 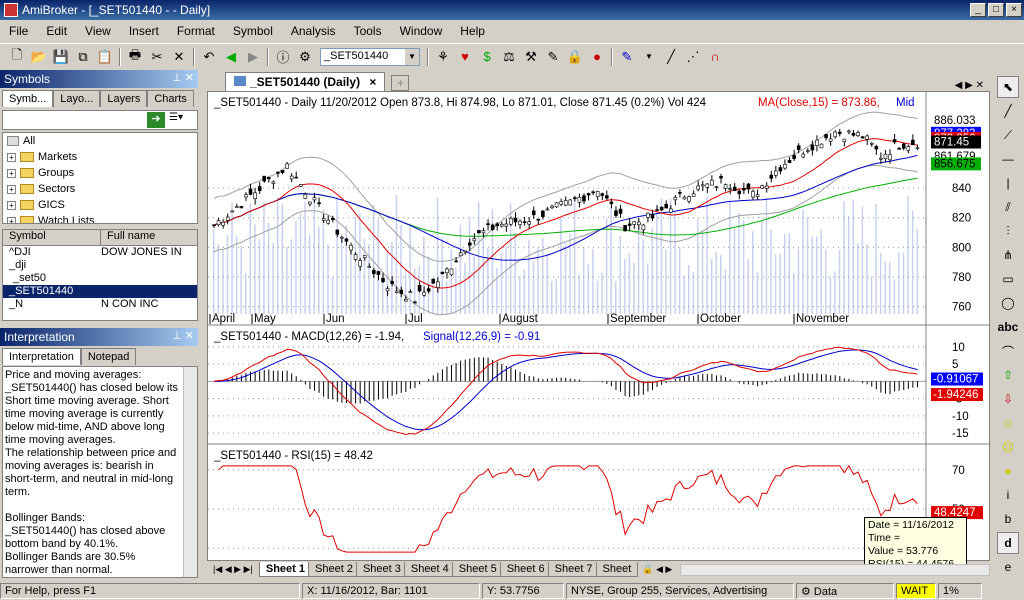 I want to click on hammer-icon: ⚒, so click(x=531, y=56).